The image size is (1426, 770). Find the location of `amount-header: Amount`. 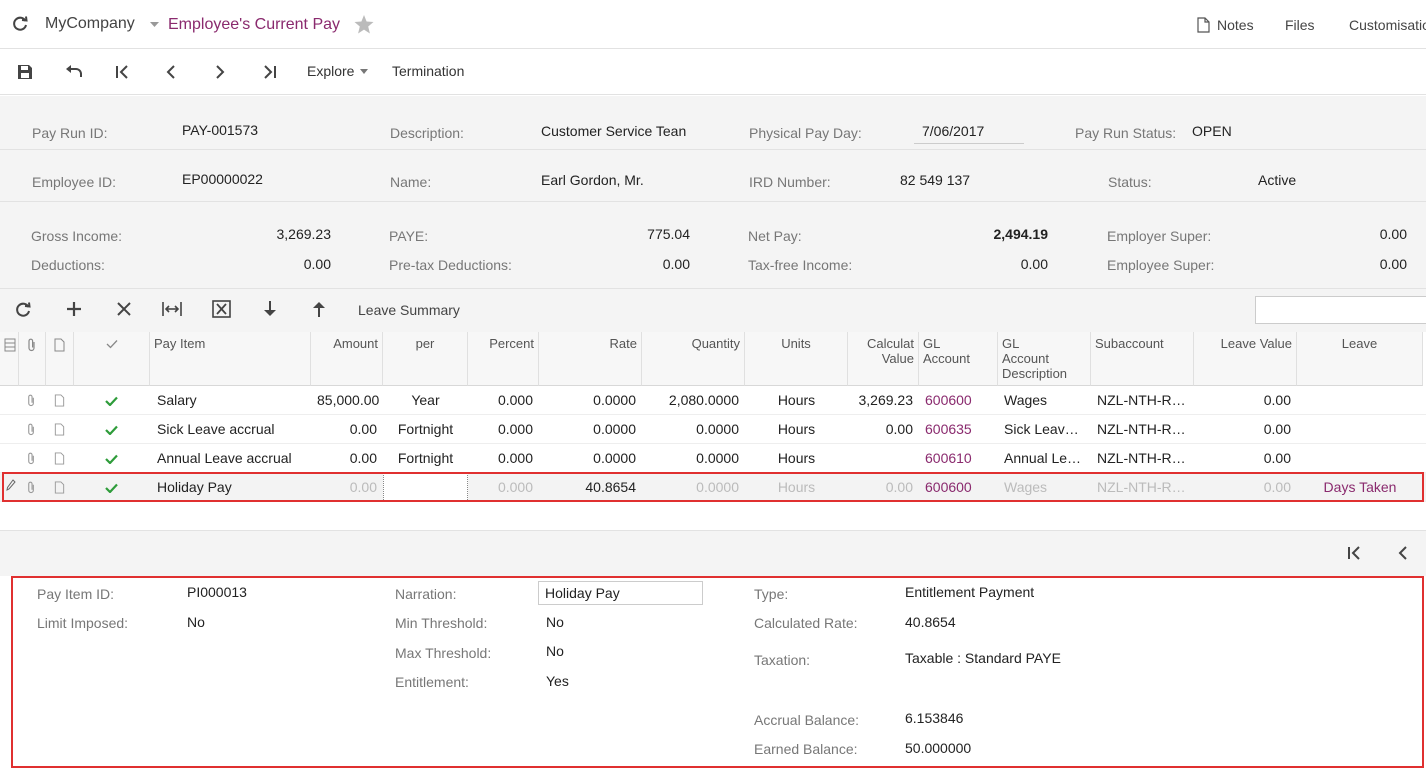

amount-header: Amount is located at coordinates (347, 359).